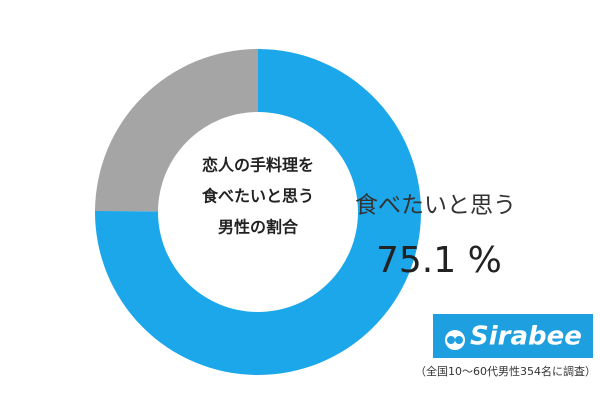  I want to click on donut-segment, so click(176, 130).